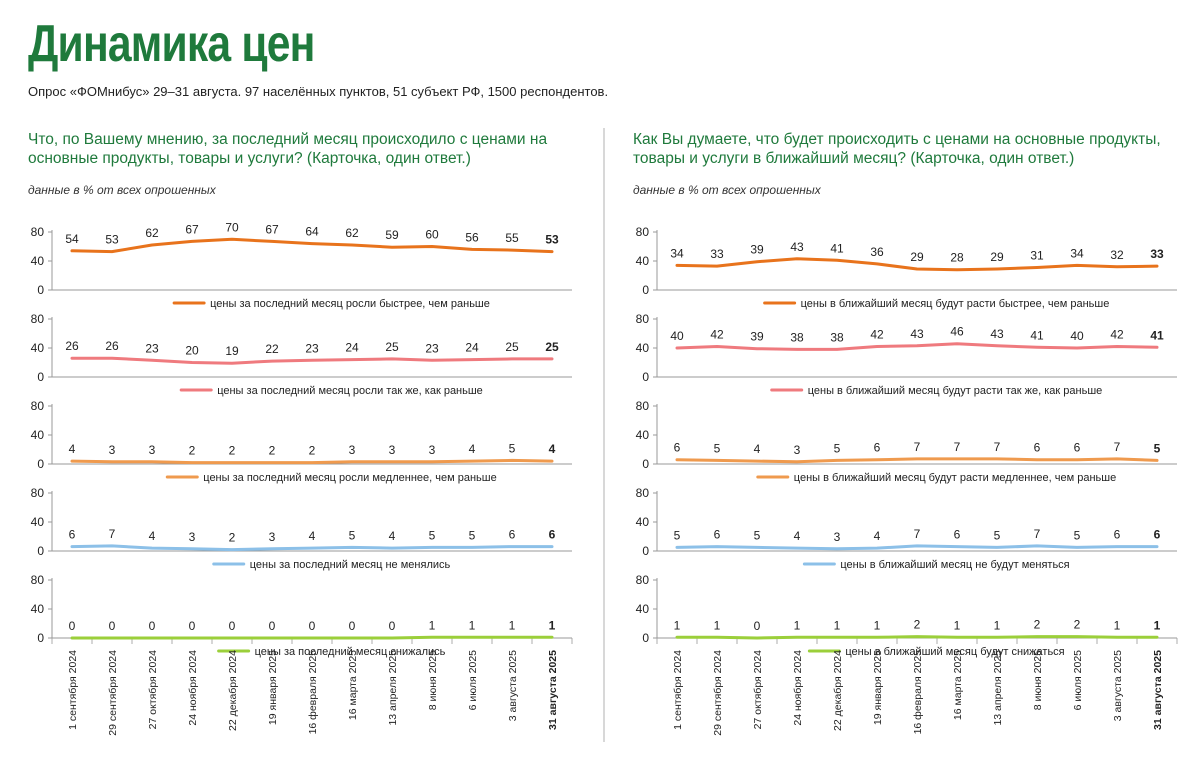 This screenshot has width=1200, height=767. What do you see at coordinates (998, 688) in the screenshot?
I see `x-tick-label: 13 апреля 2025` at bounding box center [998, 688].